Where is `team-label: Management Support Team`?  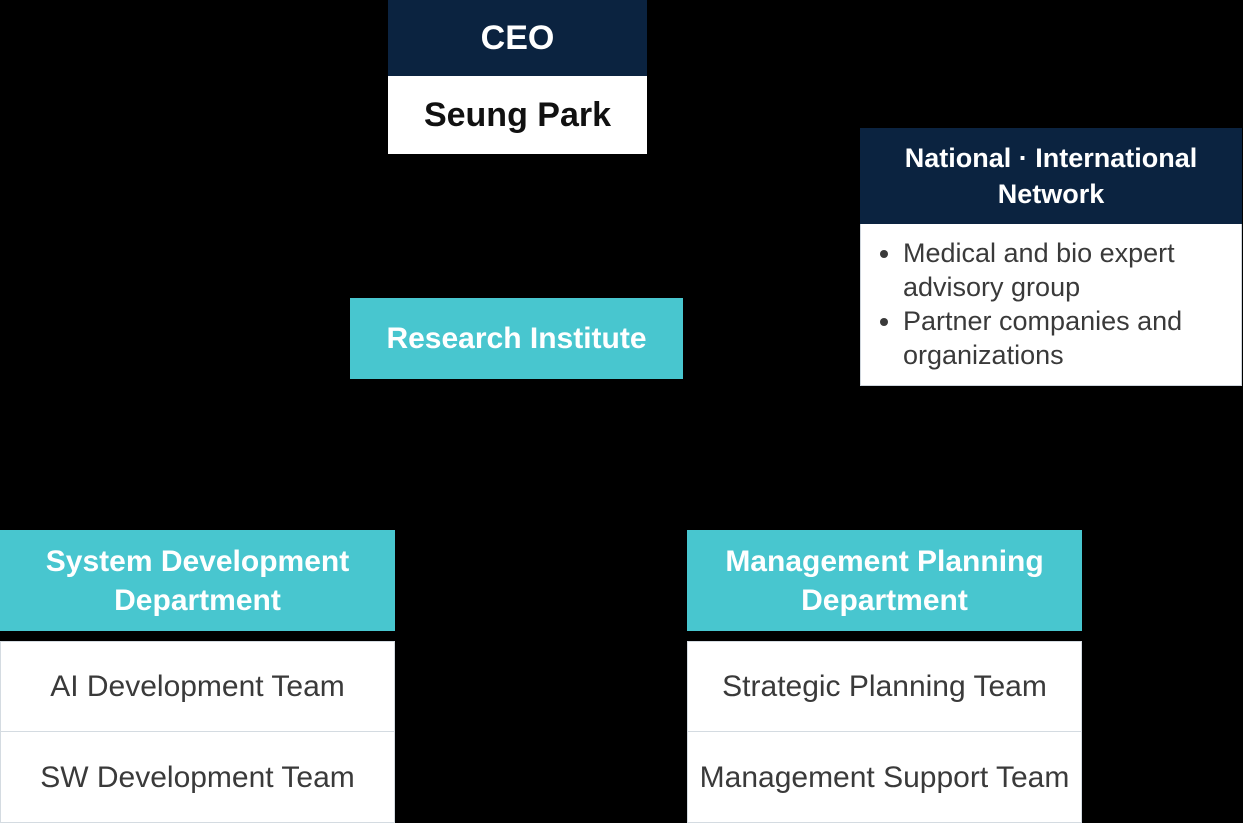
team-label: Management Support Team is located at coordinates (884, 777).